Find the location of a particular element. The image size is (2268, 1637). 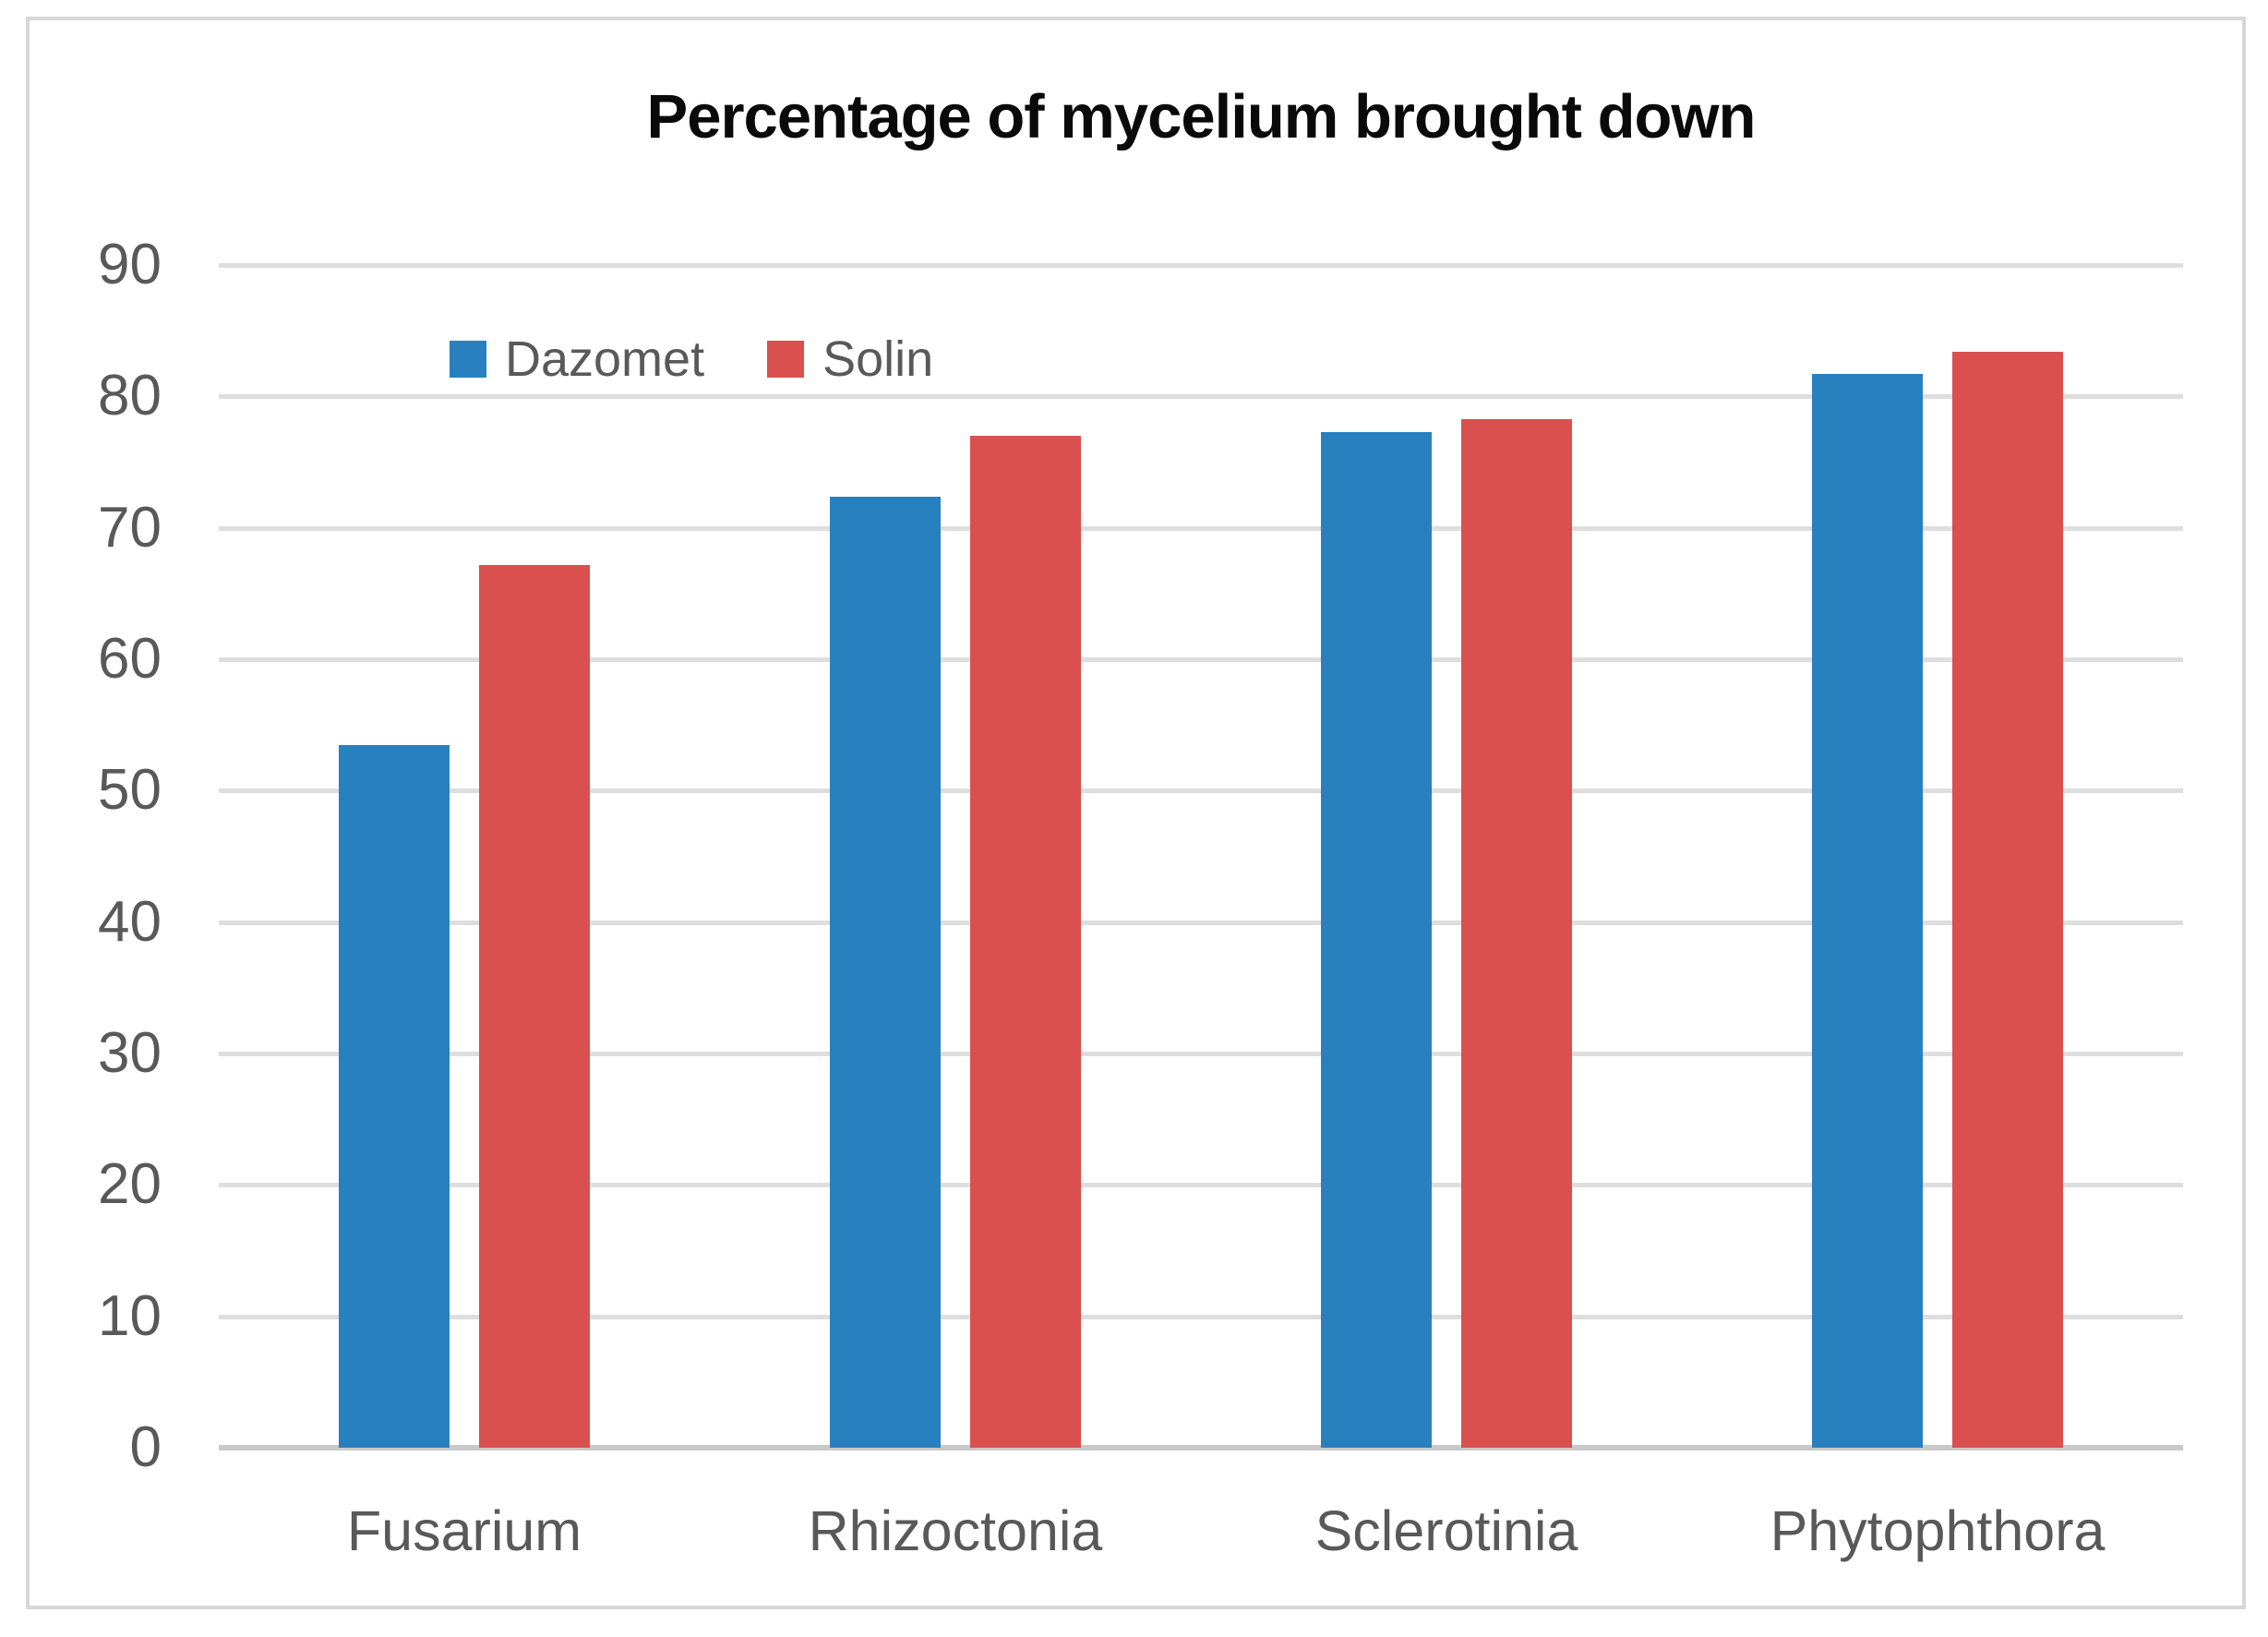

x-label-phytophthora: Phytophthora is located at coordinates (1938, 1530).